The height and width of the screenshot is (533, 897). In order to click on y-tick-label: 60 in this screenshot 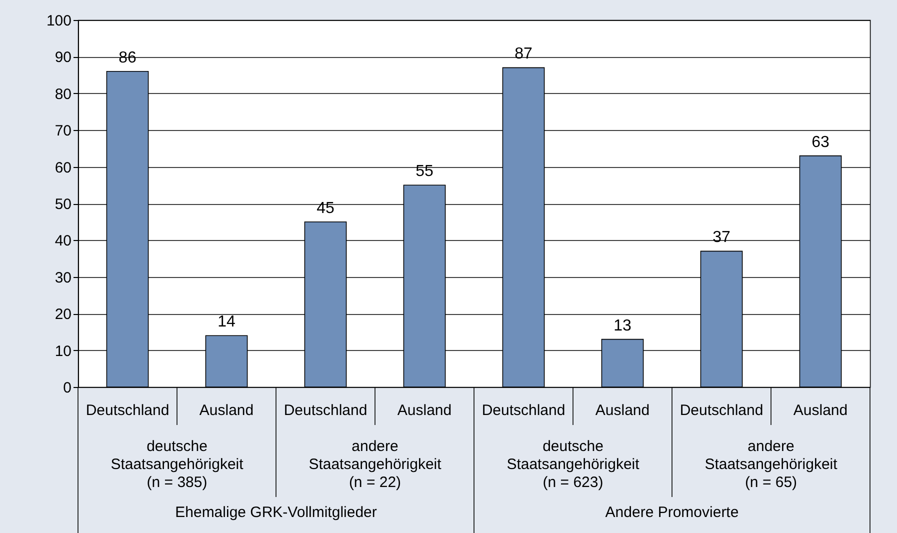, I will do `click(63, 167)`.